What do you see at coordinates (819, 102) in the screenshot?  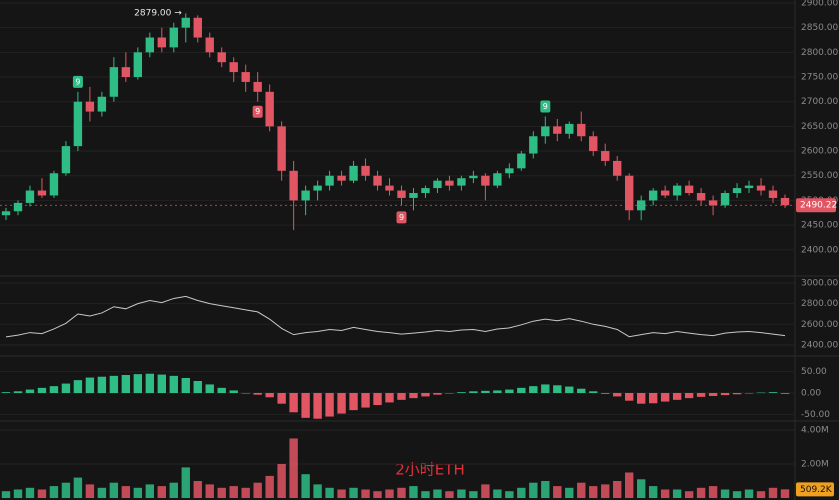 I see `y-tick-label: 2700.00` at bounding box center [819, 102].